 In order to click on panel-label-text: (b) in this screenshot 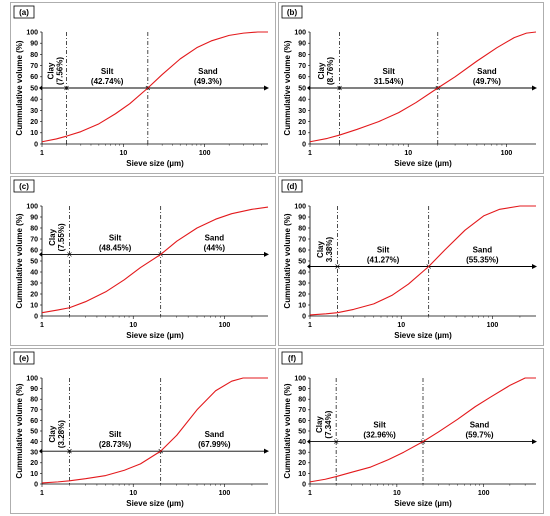, I will do `click(292, 12)`.